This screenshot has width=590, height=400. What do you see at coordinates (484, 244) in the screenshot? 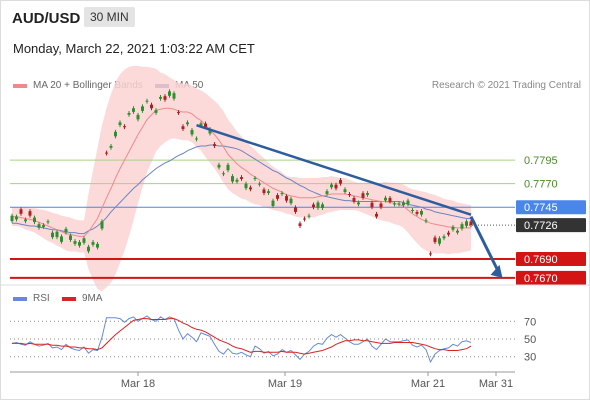
I see `forecast-arrow-shaft` at bounding box center [484, 244].